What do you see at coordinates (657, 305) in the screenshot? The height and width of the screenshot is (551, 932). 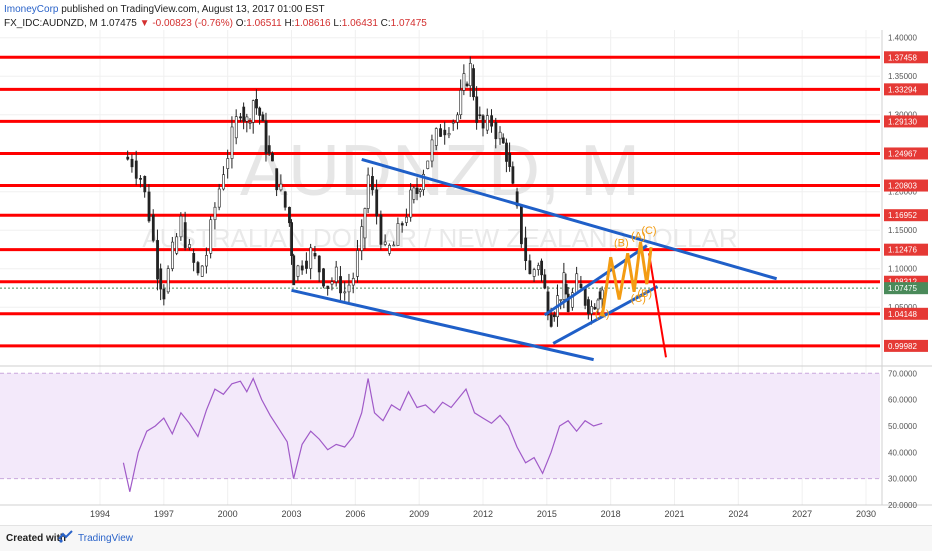 I see `projection-line` at bounding box center [657, 305].